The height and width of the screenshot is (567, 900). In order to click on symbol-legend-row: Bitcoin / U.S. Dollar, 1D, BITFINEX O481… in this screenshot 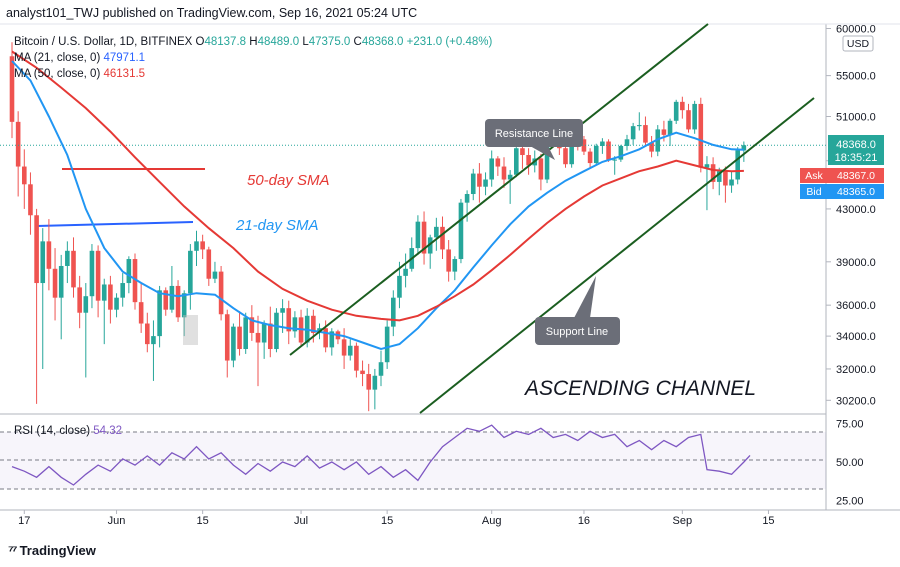, I will do `click(253, 42)`.